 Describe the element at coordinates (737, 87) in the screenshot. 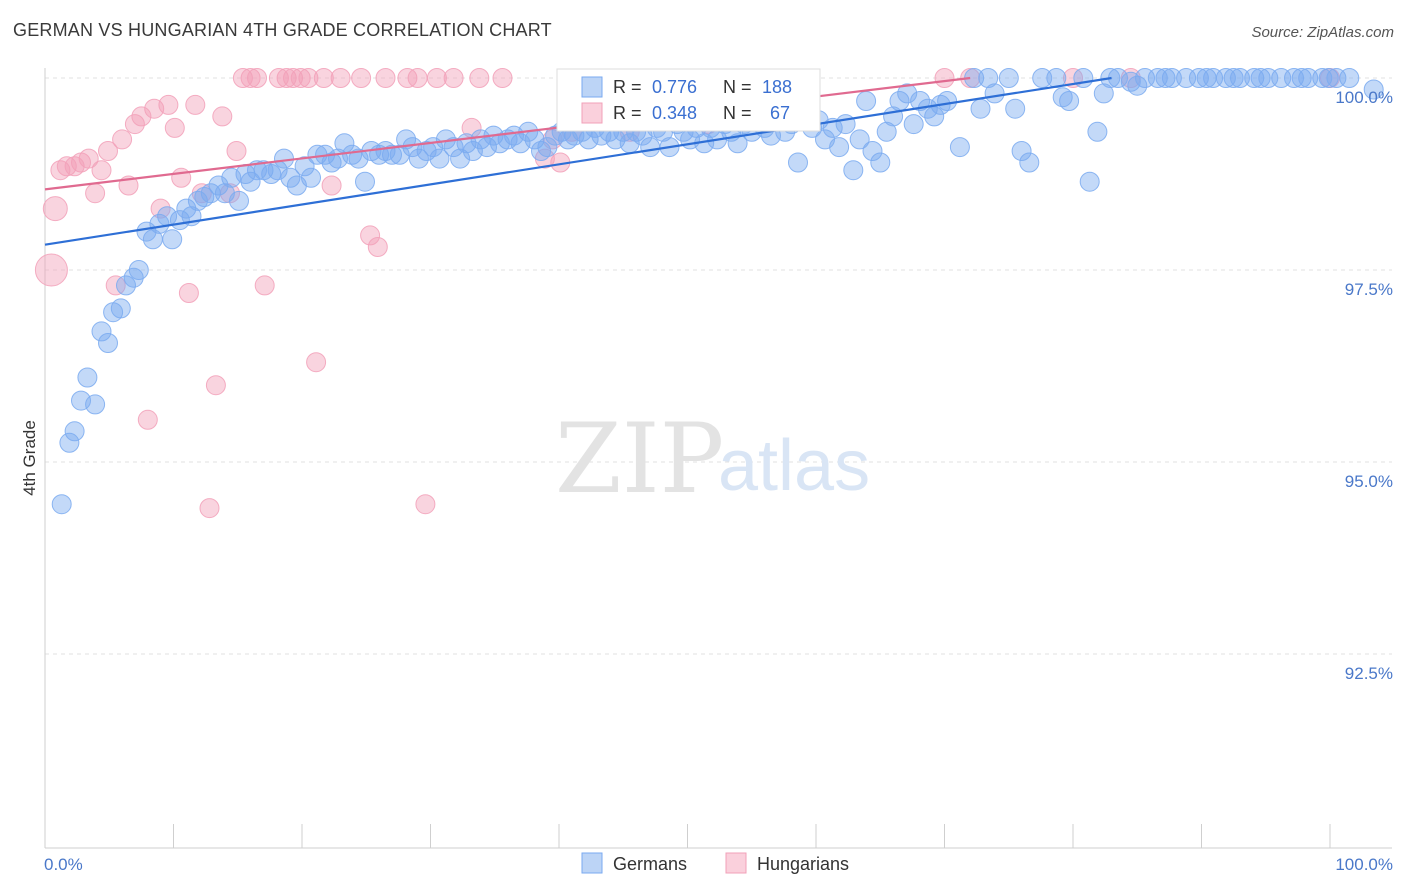

I see `germans-n-label: N =` at that location.